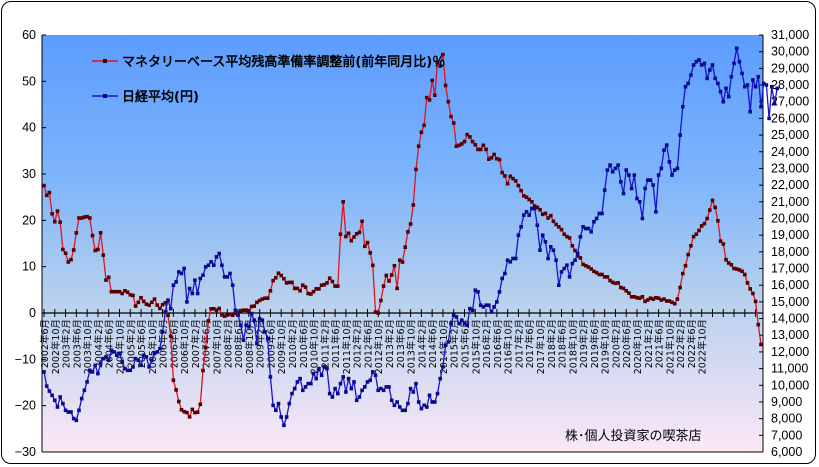 The height and width of the screenshot is (467, 819). What do you see at coordinates (509, 346) in the screenshot?
I see `x-tick-label: 2016年10月` at bounding box center [509, 346].